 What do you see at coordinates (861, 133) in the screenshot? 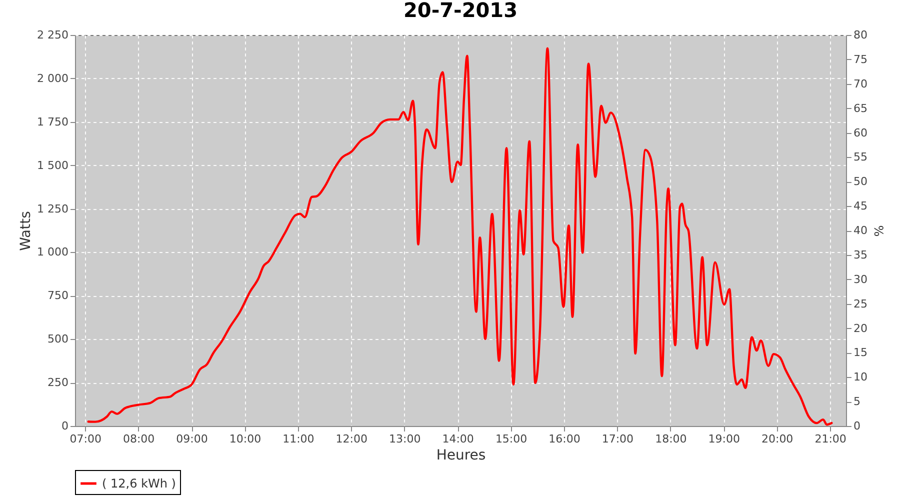
I see `y2-tick-label: 60` at bounding box center [861, 133].